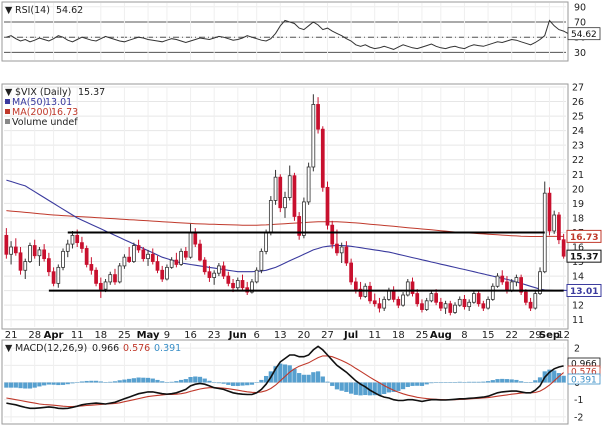 This screenshot has height=427, width=604. What do you see at coordinates (51, 348) in the screenshot?
I see `macd-legend-name: MACD(12,26,9)` at bounding box center [51, 348].